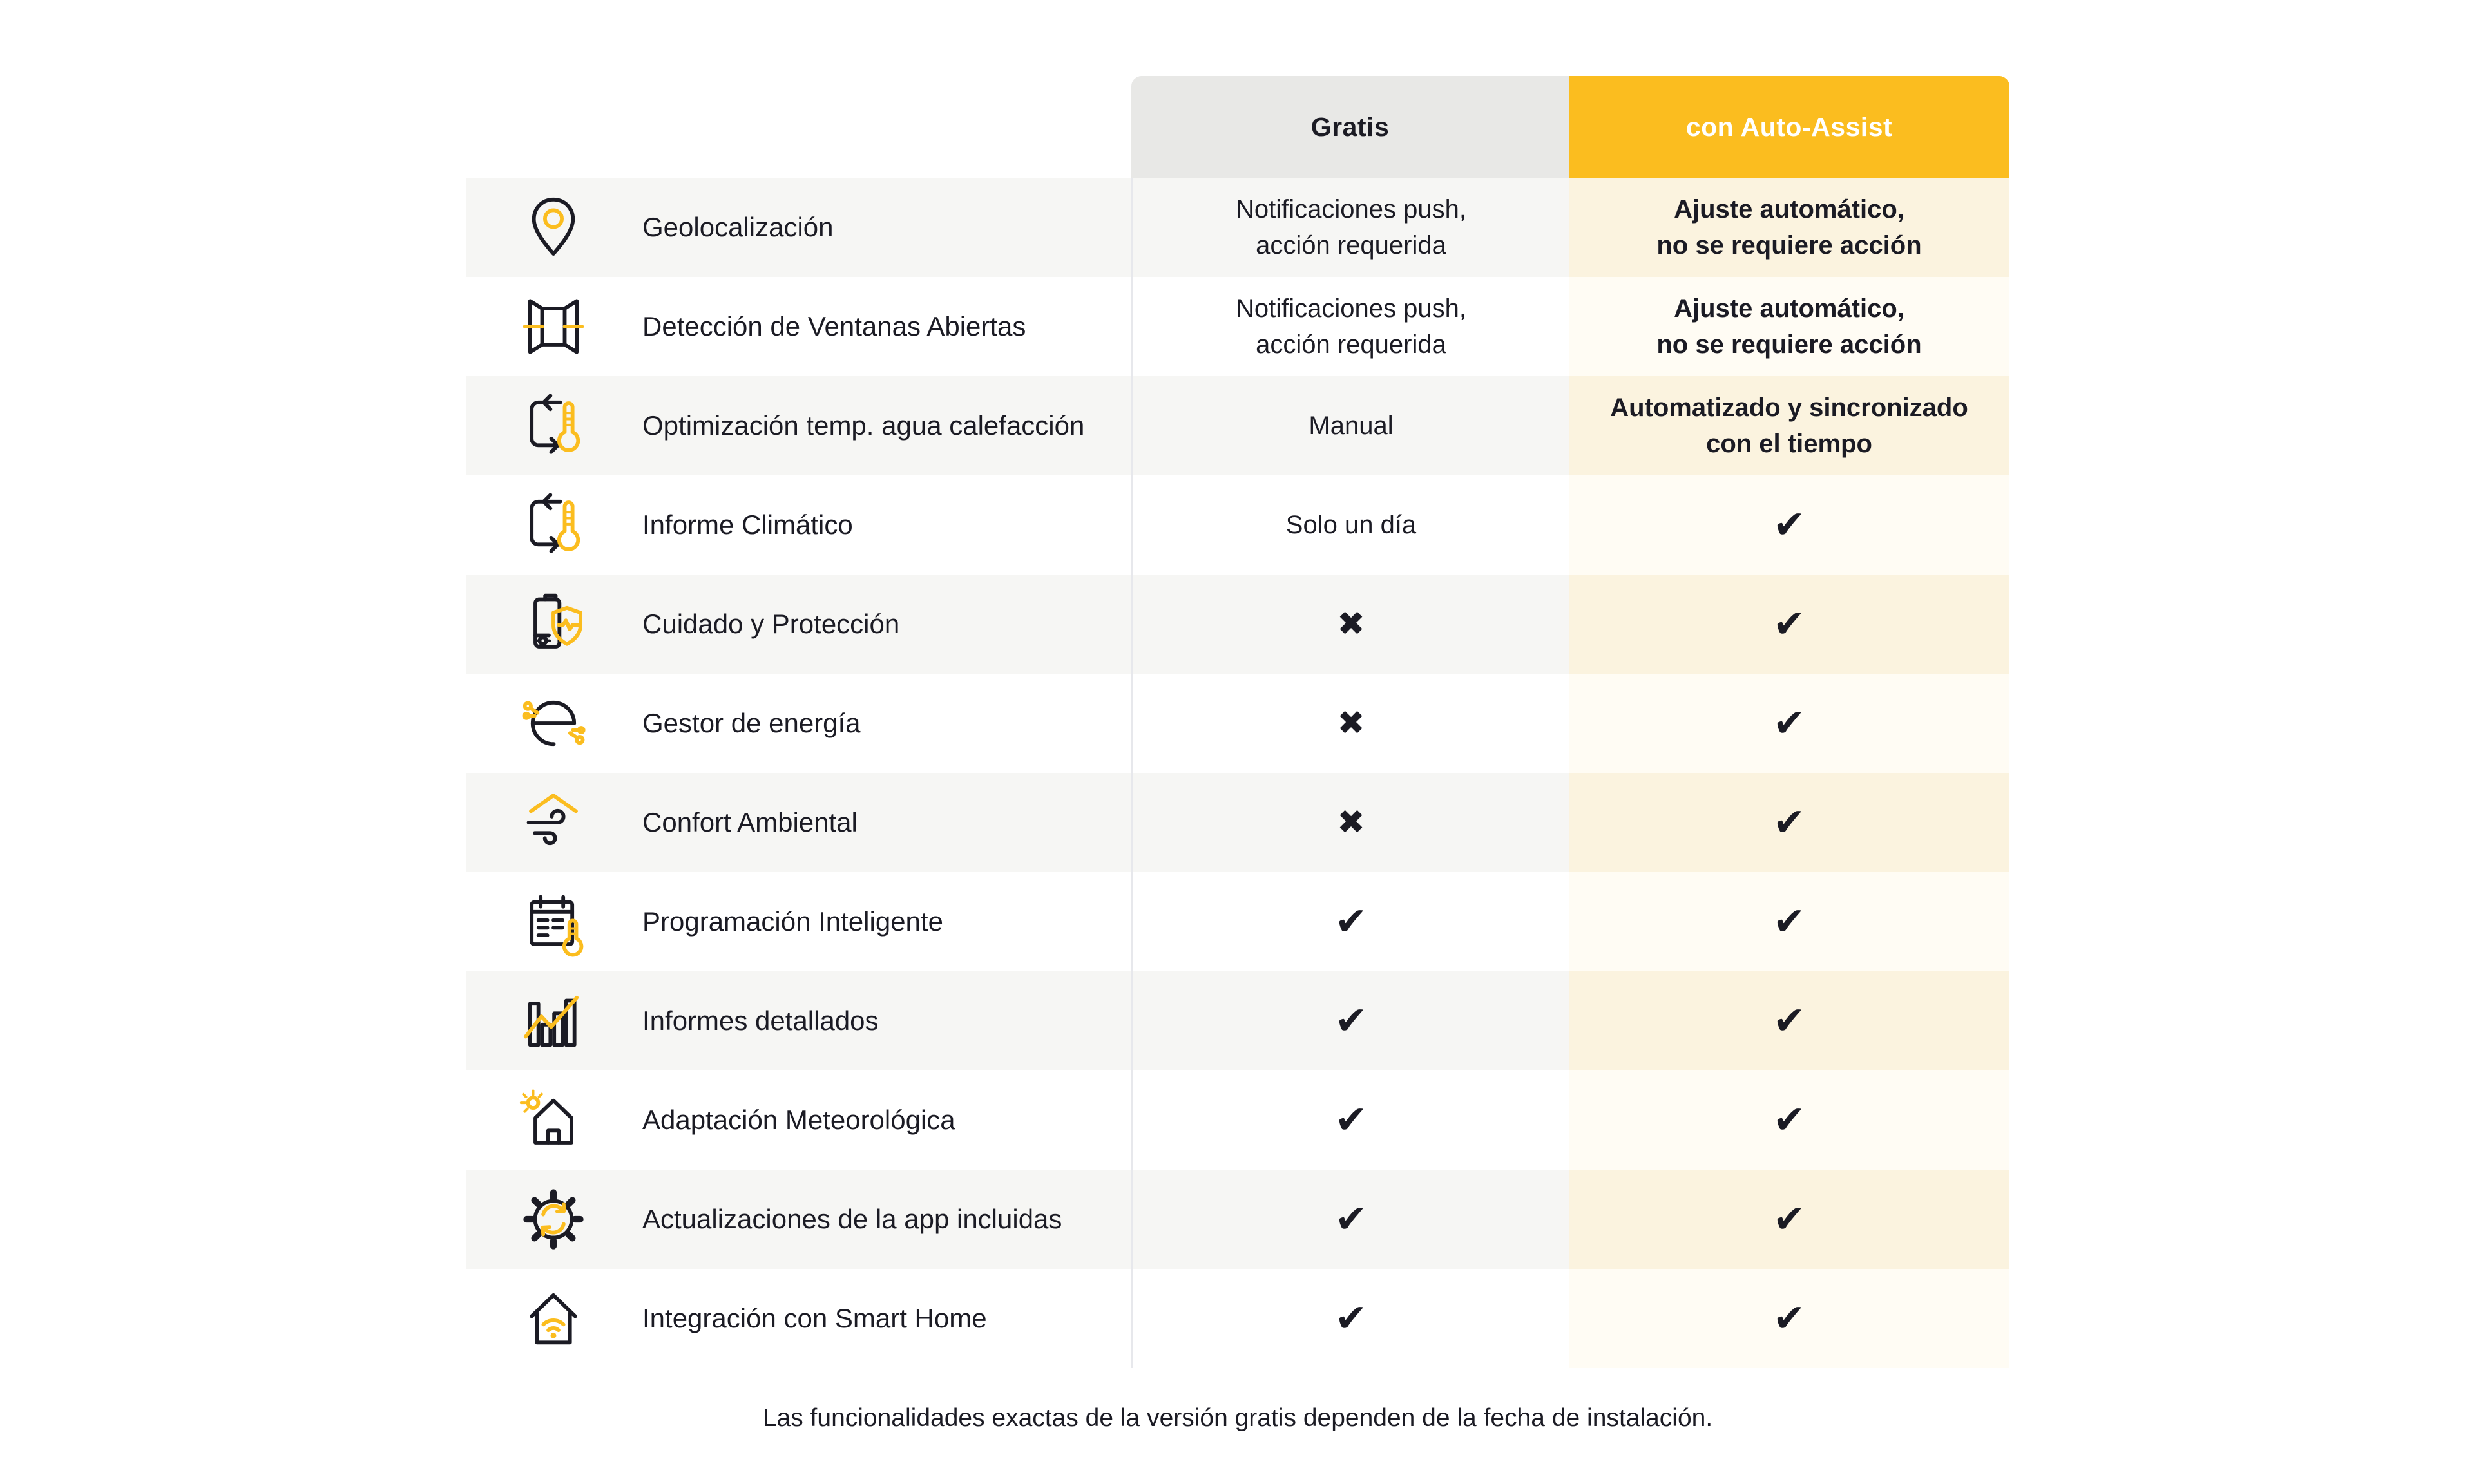 This screenshot has height=1484, width=2474. What do you see at coordinates (760, 1020) in the screenshot?
I see `feature-label: Informes detallados` at bounding box center [760, 1020].